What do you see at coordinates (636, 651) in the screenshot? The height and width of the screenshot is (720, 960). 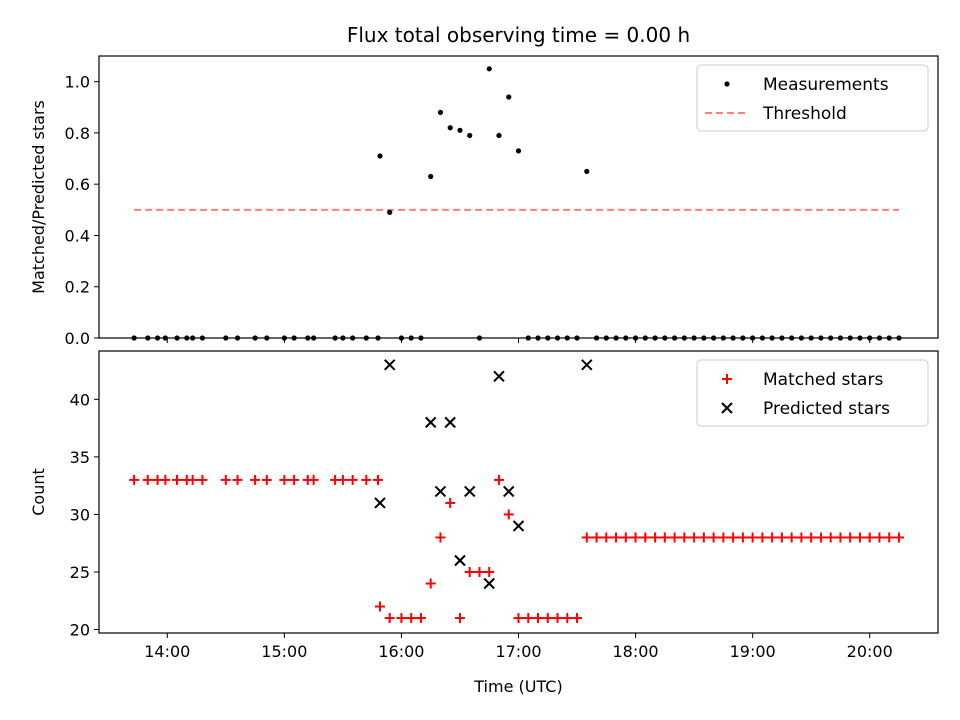 I see `x-tick-label: 18:00` at bounding box center [636, 651].